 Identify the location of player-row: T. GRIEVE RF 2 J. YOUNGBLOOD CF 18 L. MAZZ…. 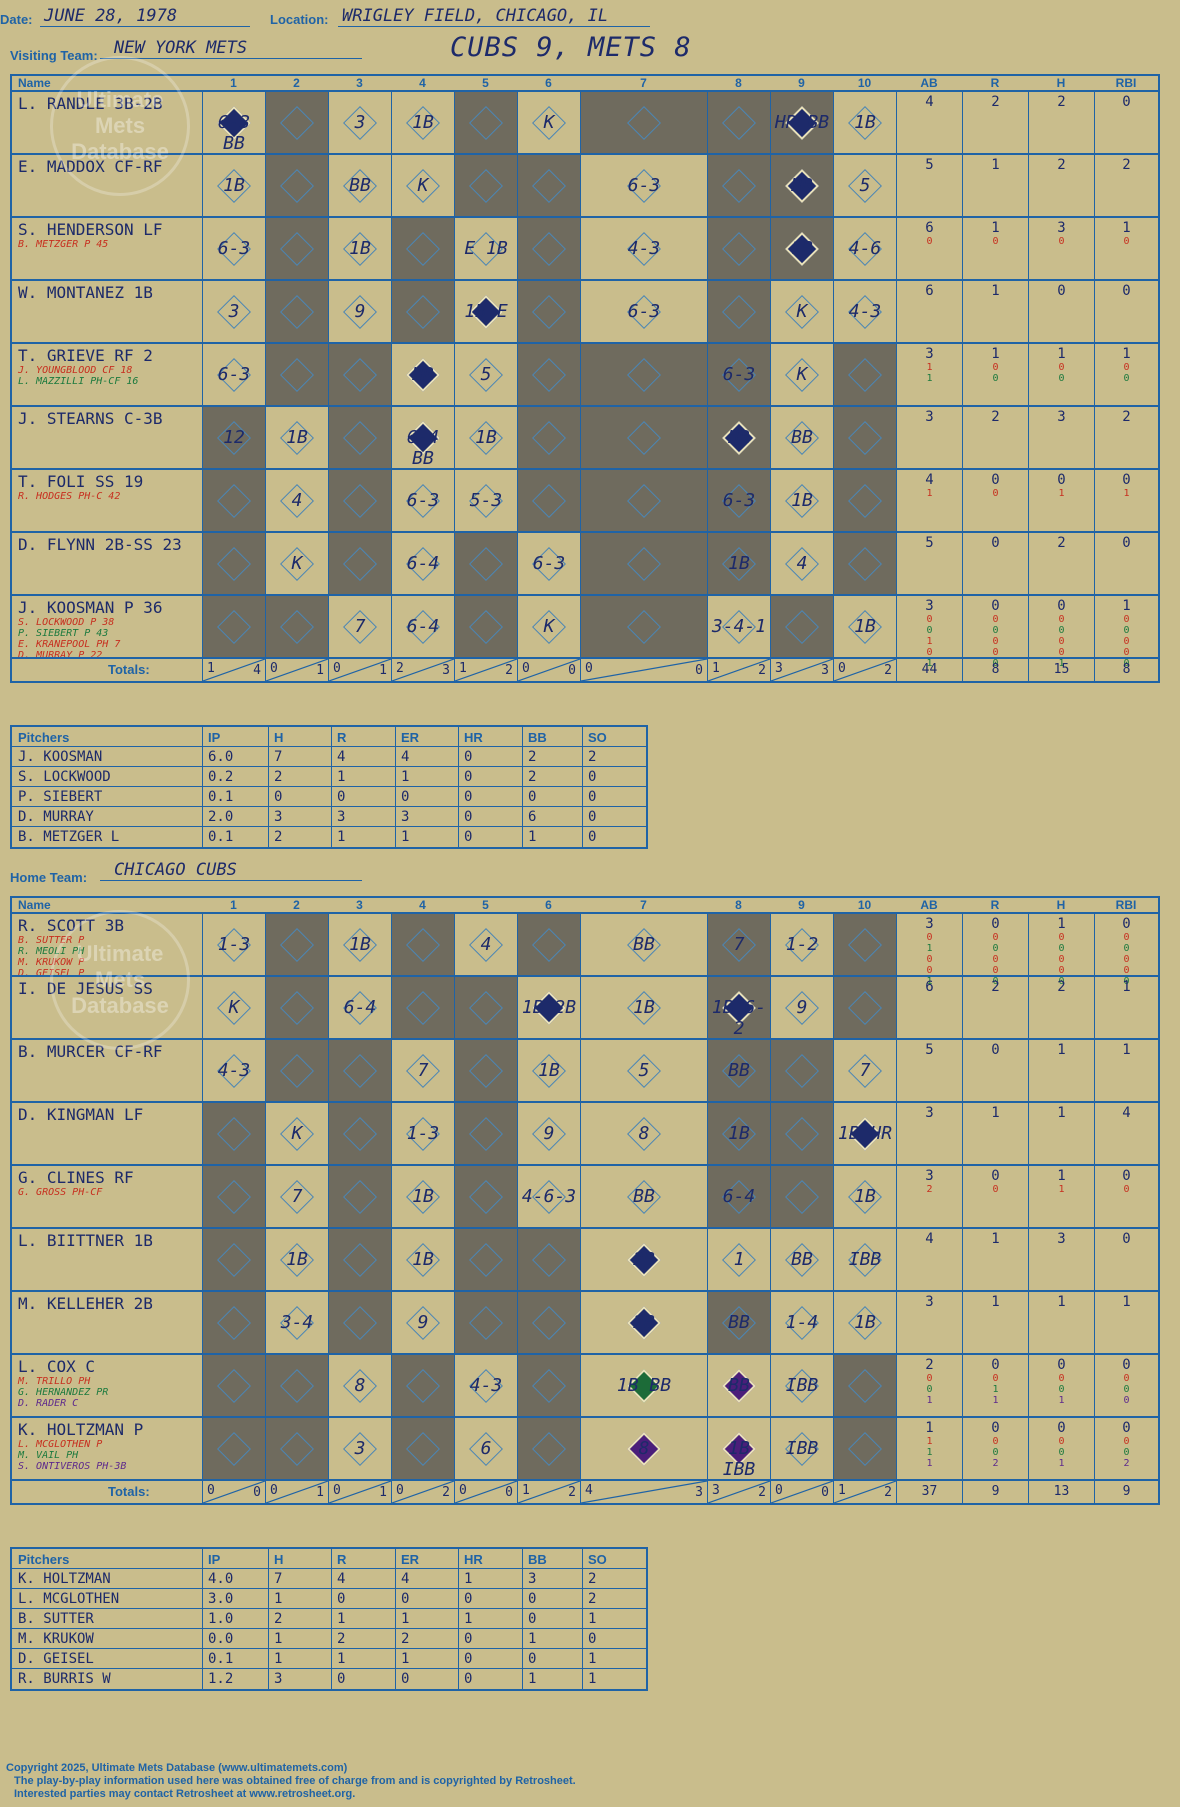
(585, 375).